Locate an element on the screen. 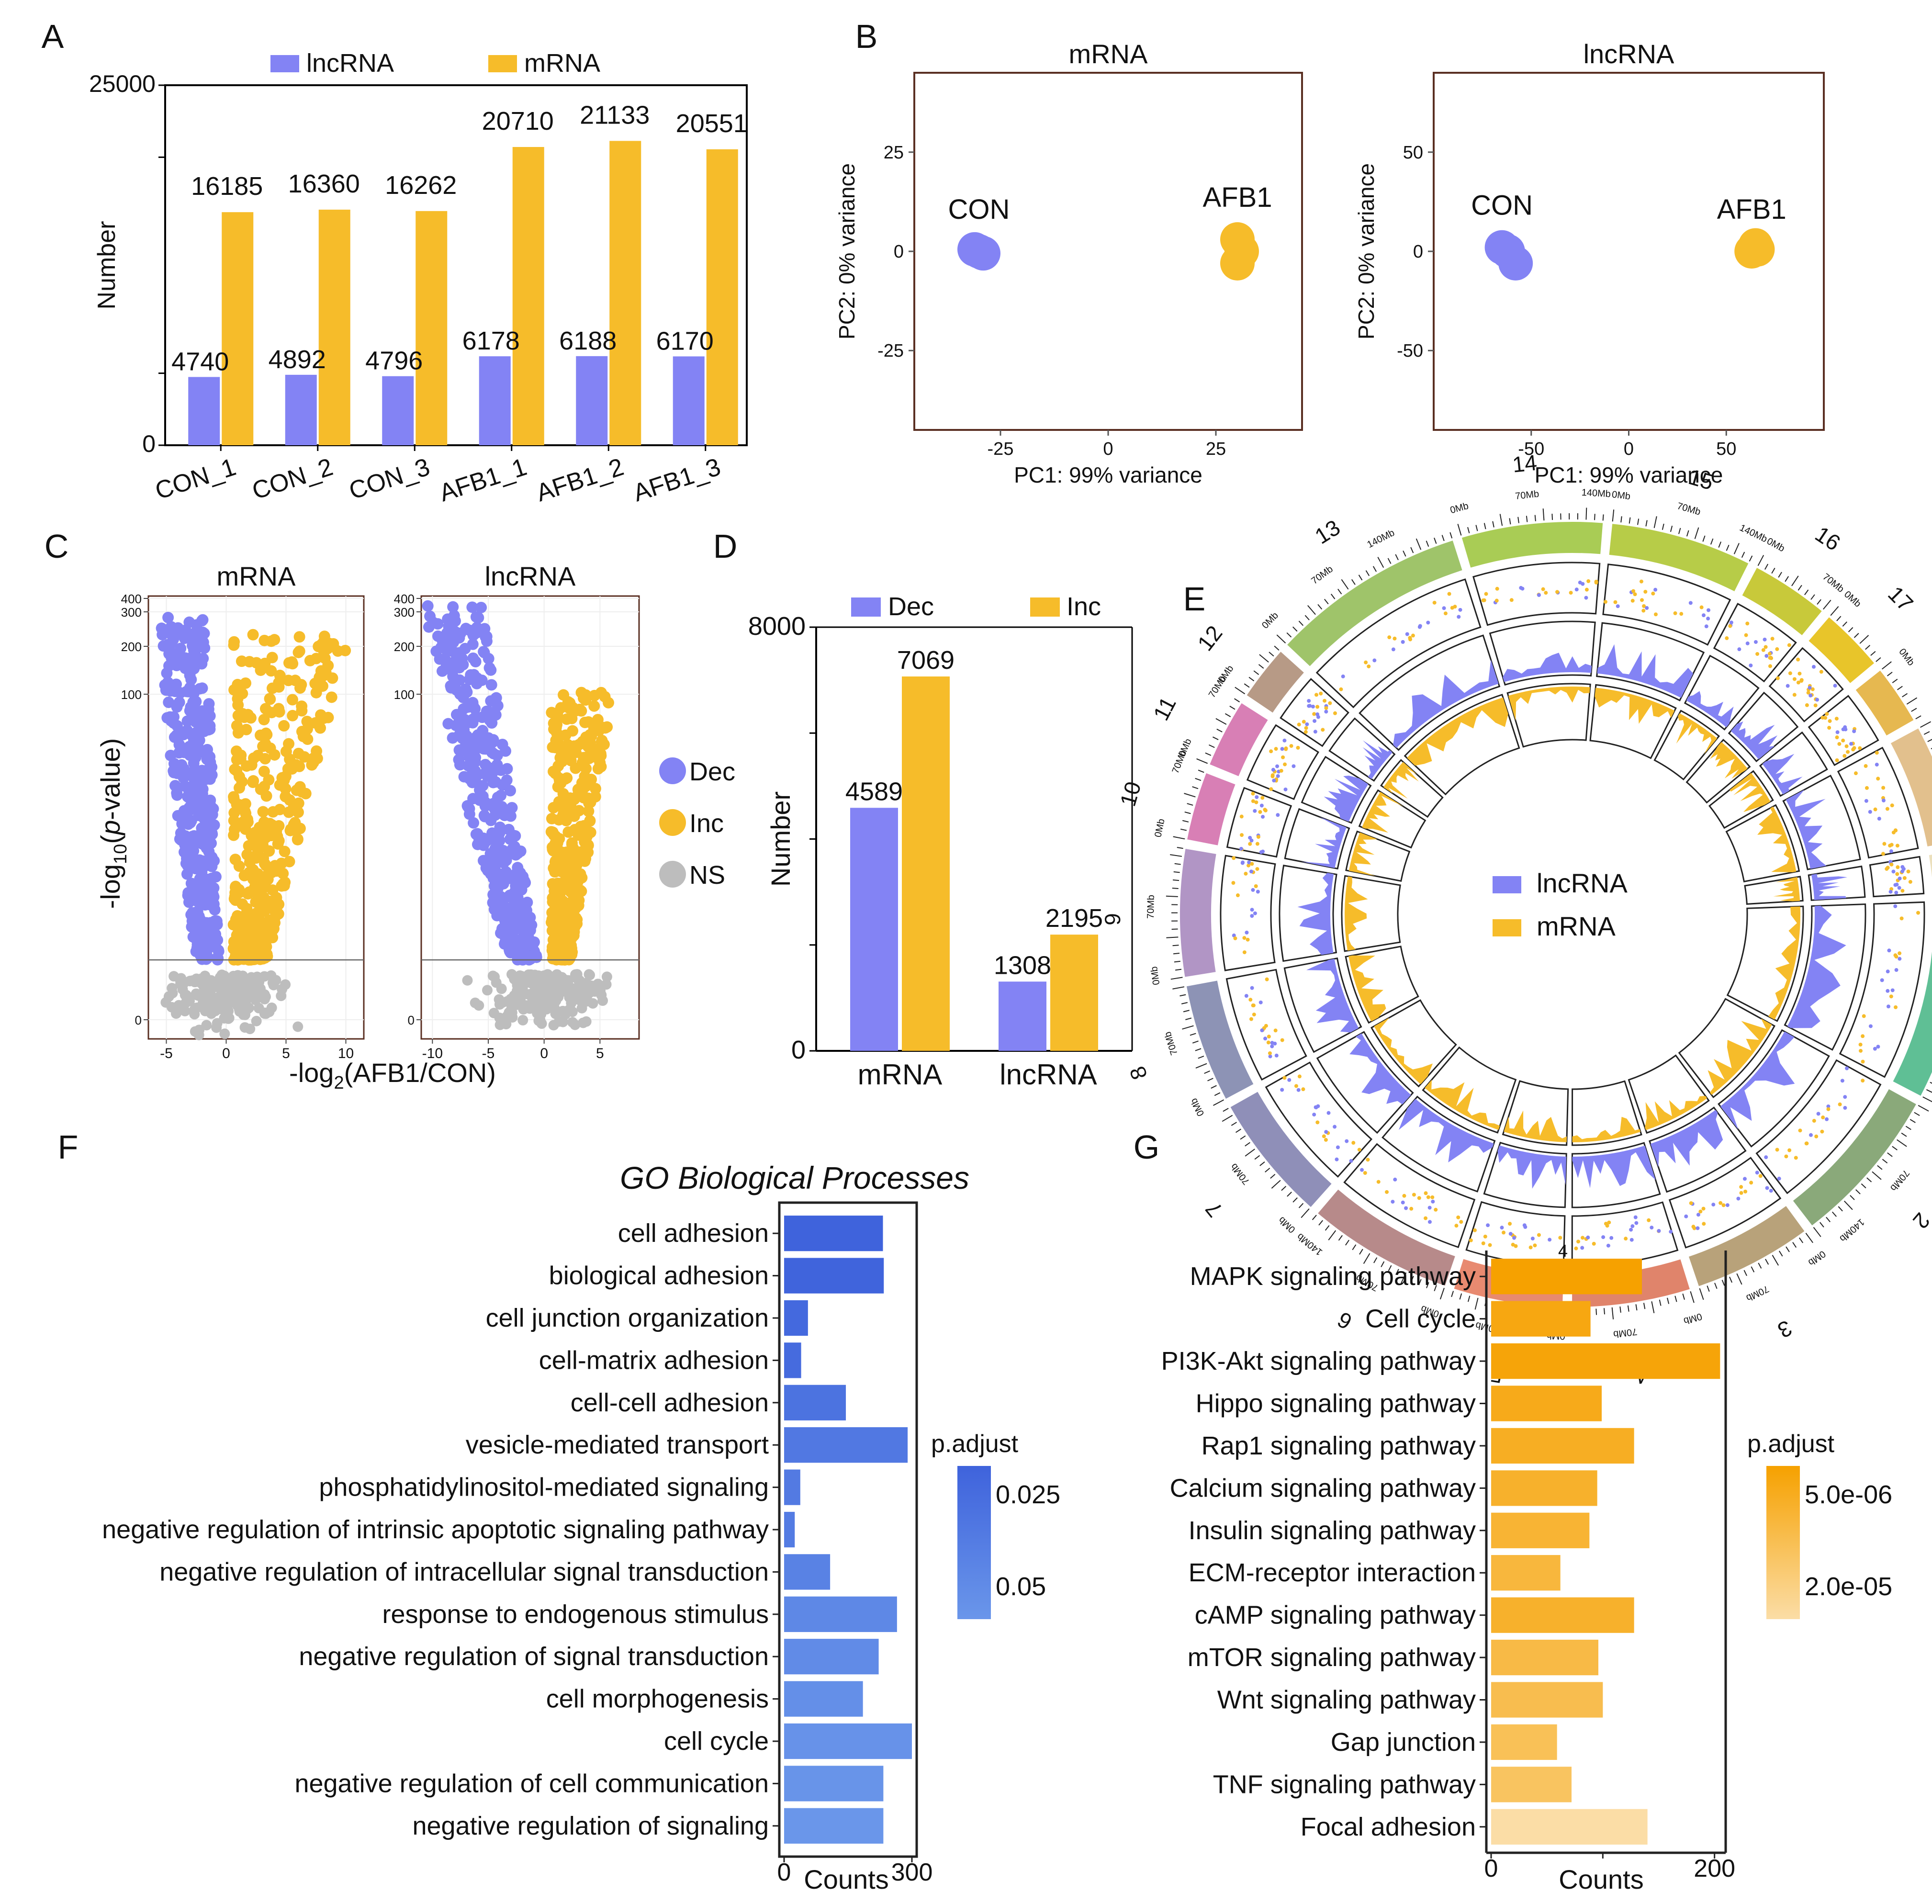  x-axis-label-sub: 2 is located at coordinates (339, 1083).